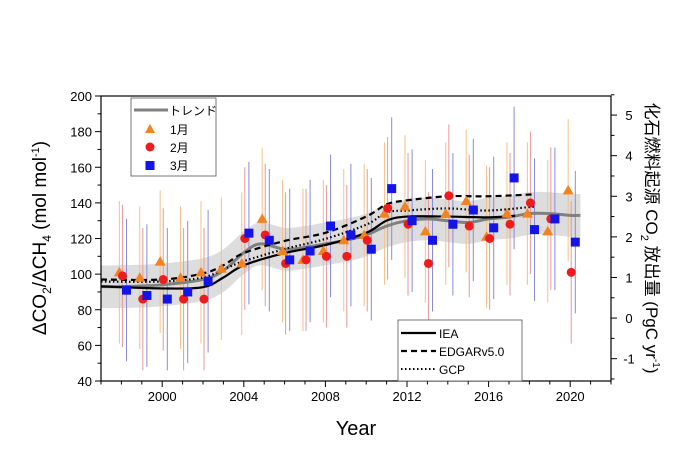 This screenshot has width=680, height=475. I want to click on y-right-tick-label: 0, so click(628, 318).